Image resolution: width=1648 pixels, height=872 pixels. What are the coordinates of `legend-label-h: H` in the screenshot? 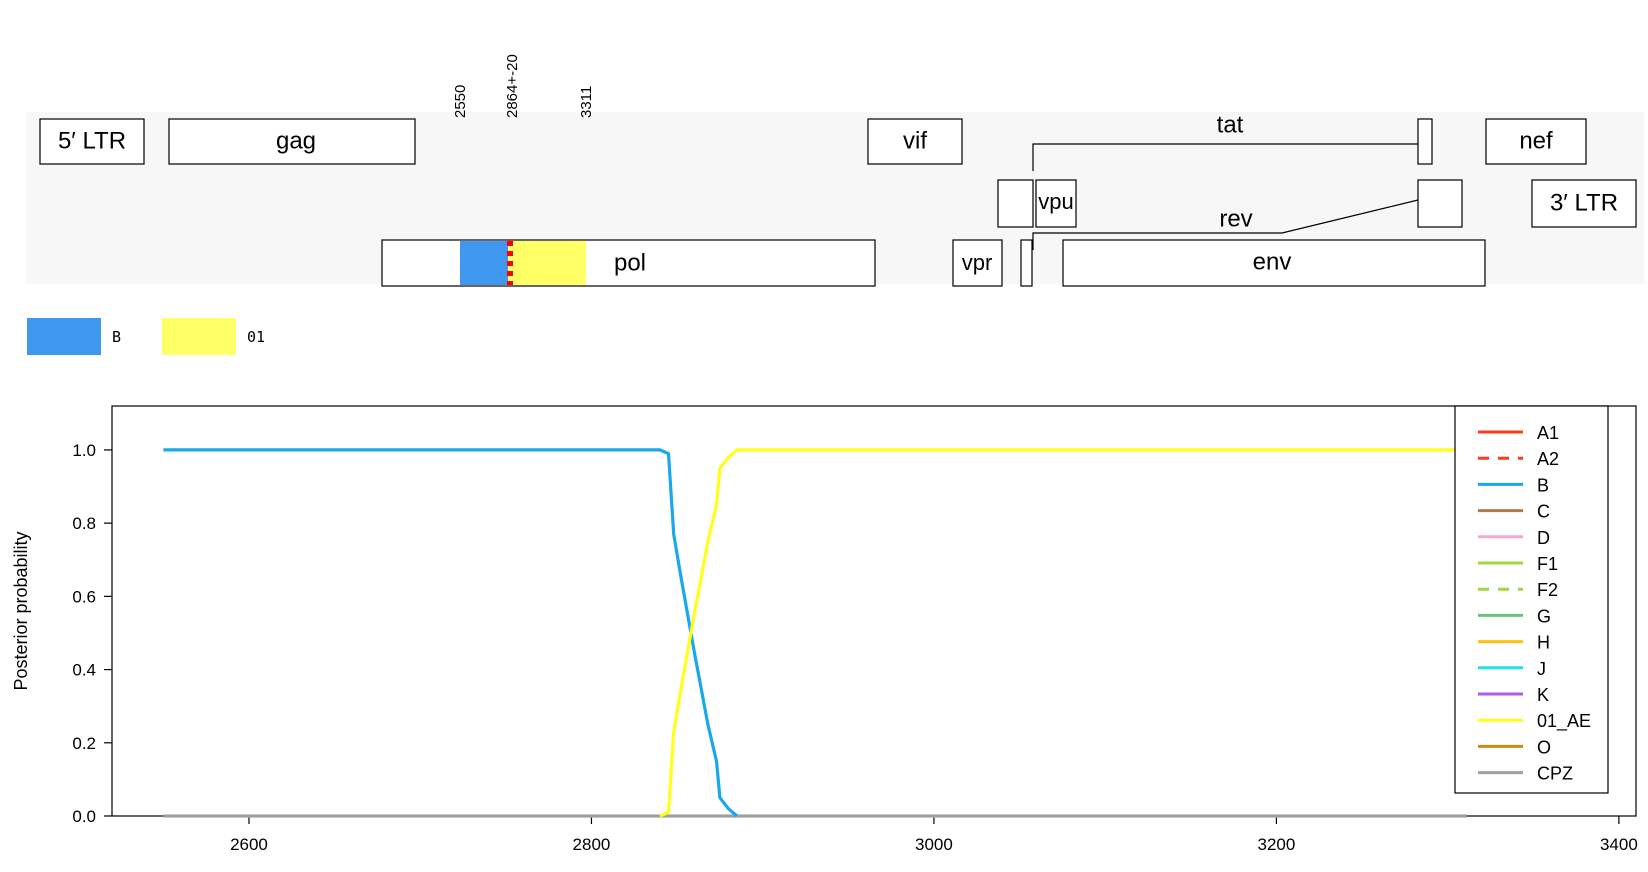 It's located at (1543, 643).